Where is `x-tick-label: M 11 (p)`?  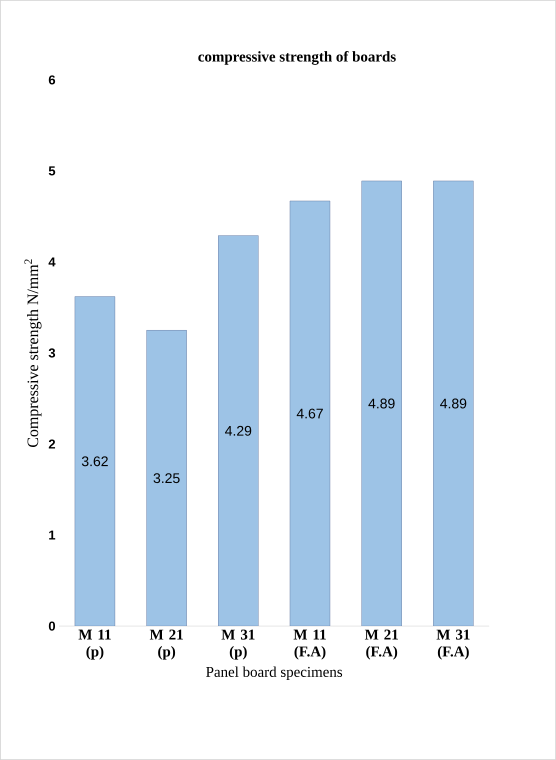
x-tick-label: M 11 (p) is located at coordinates (94, 645).